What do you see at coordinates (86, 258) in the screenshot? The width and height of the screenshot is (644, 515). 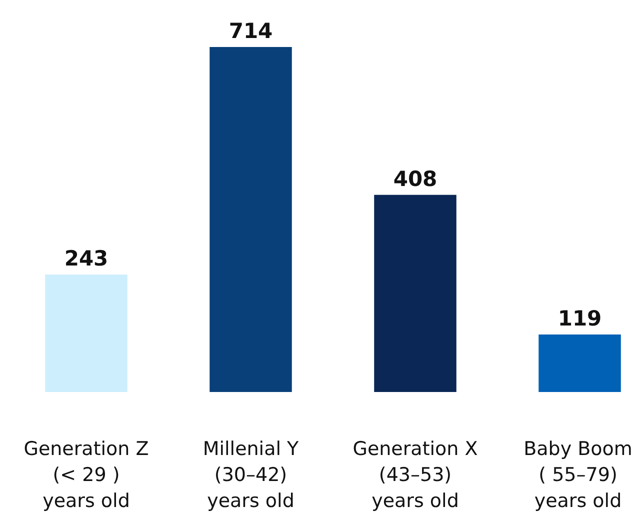 I see `data-label: 243` at bounding box center [86, 258].